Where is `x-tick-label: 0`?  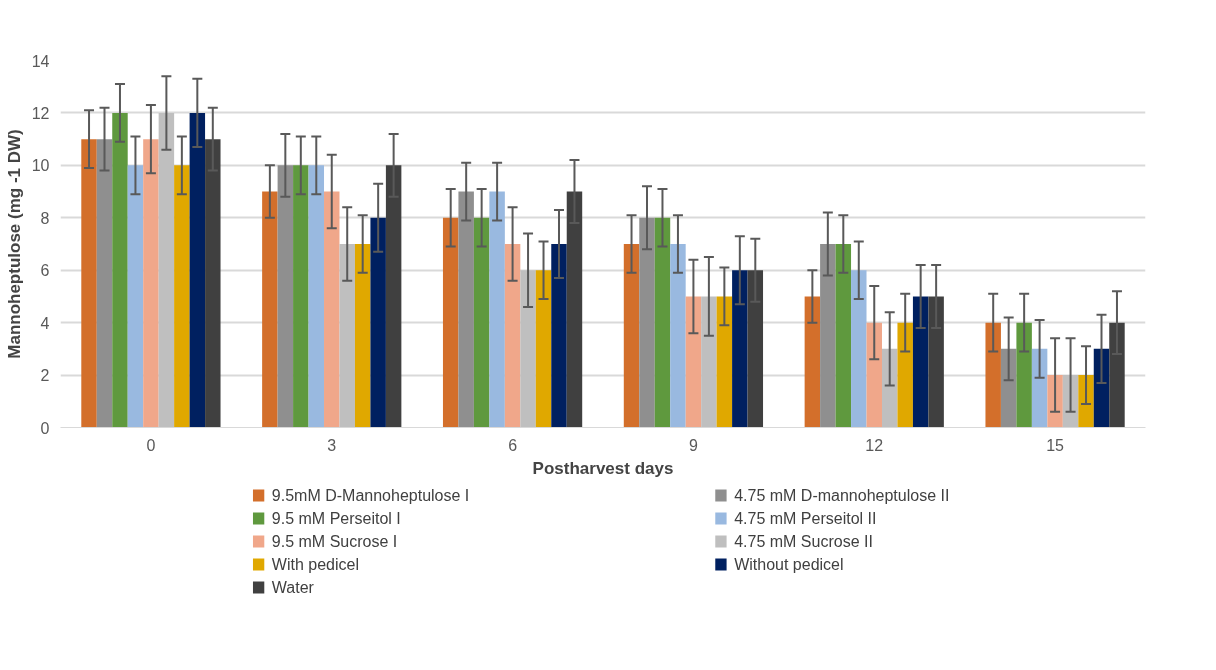
x-tick-label: 0 is located at coordinates (151, 445).